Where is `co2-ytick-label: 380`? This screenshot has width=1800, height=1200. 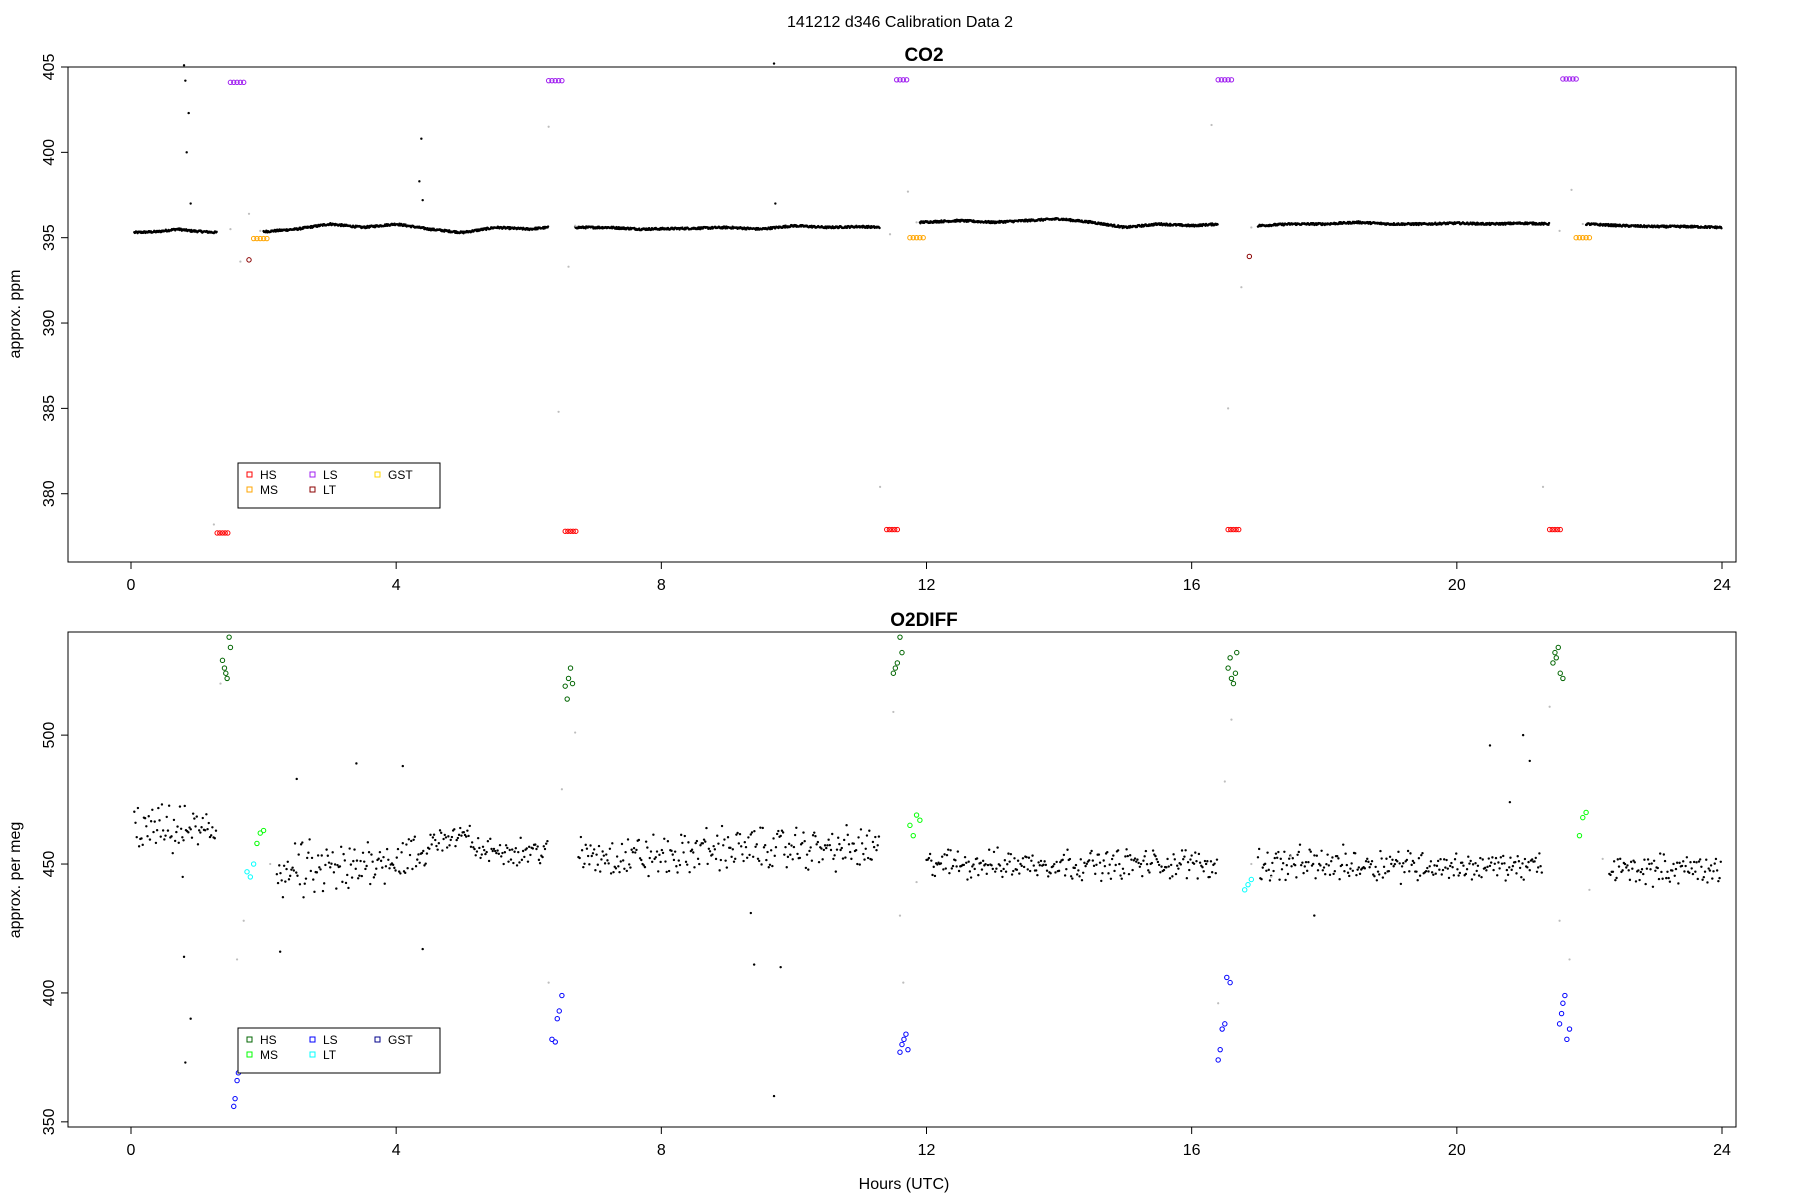 co2-ytick-label: 380 is located at coordinates (49, 493).